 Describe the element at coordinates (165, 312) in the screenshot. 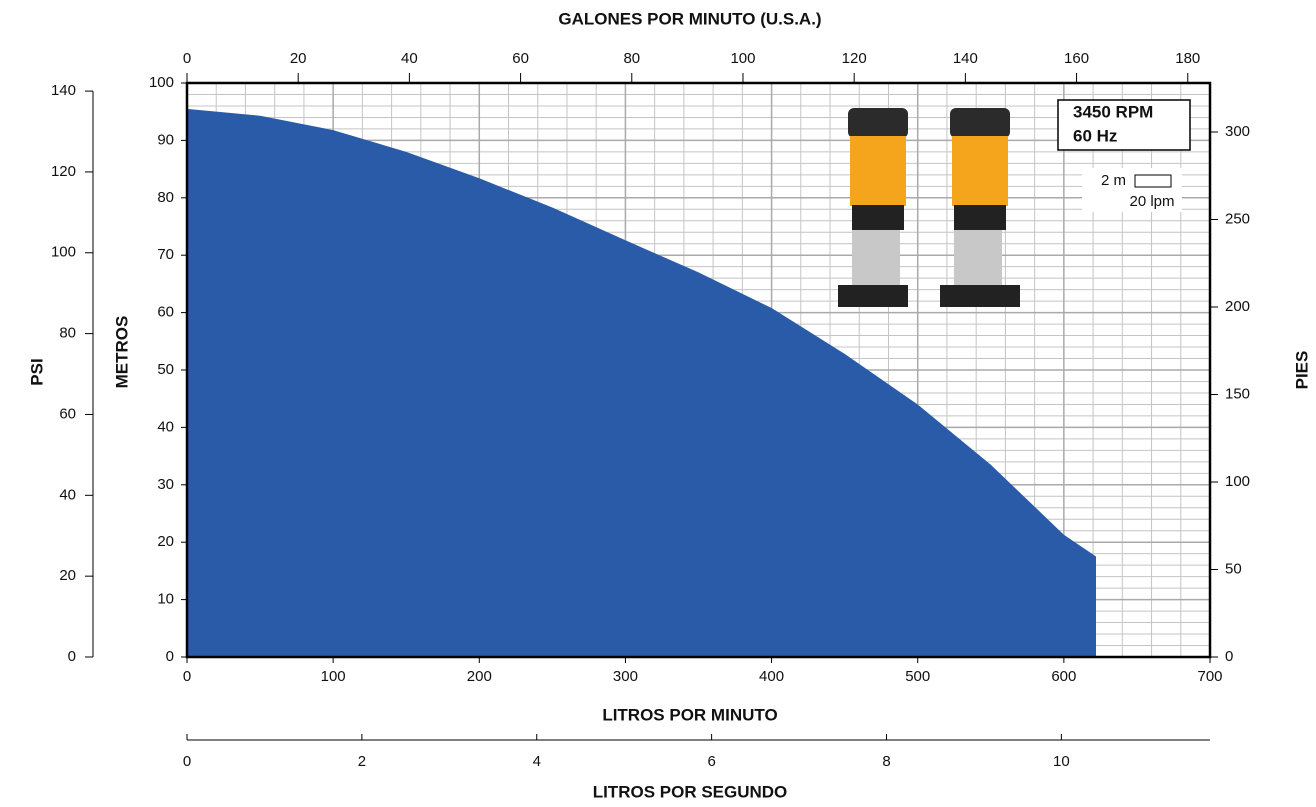

I see `y-tick-label: 60` at that location.